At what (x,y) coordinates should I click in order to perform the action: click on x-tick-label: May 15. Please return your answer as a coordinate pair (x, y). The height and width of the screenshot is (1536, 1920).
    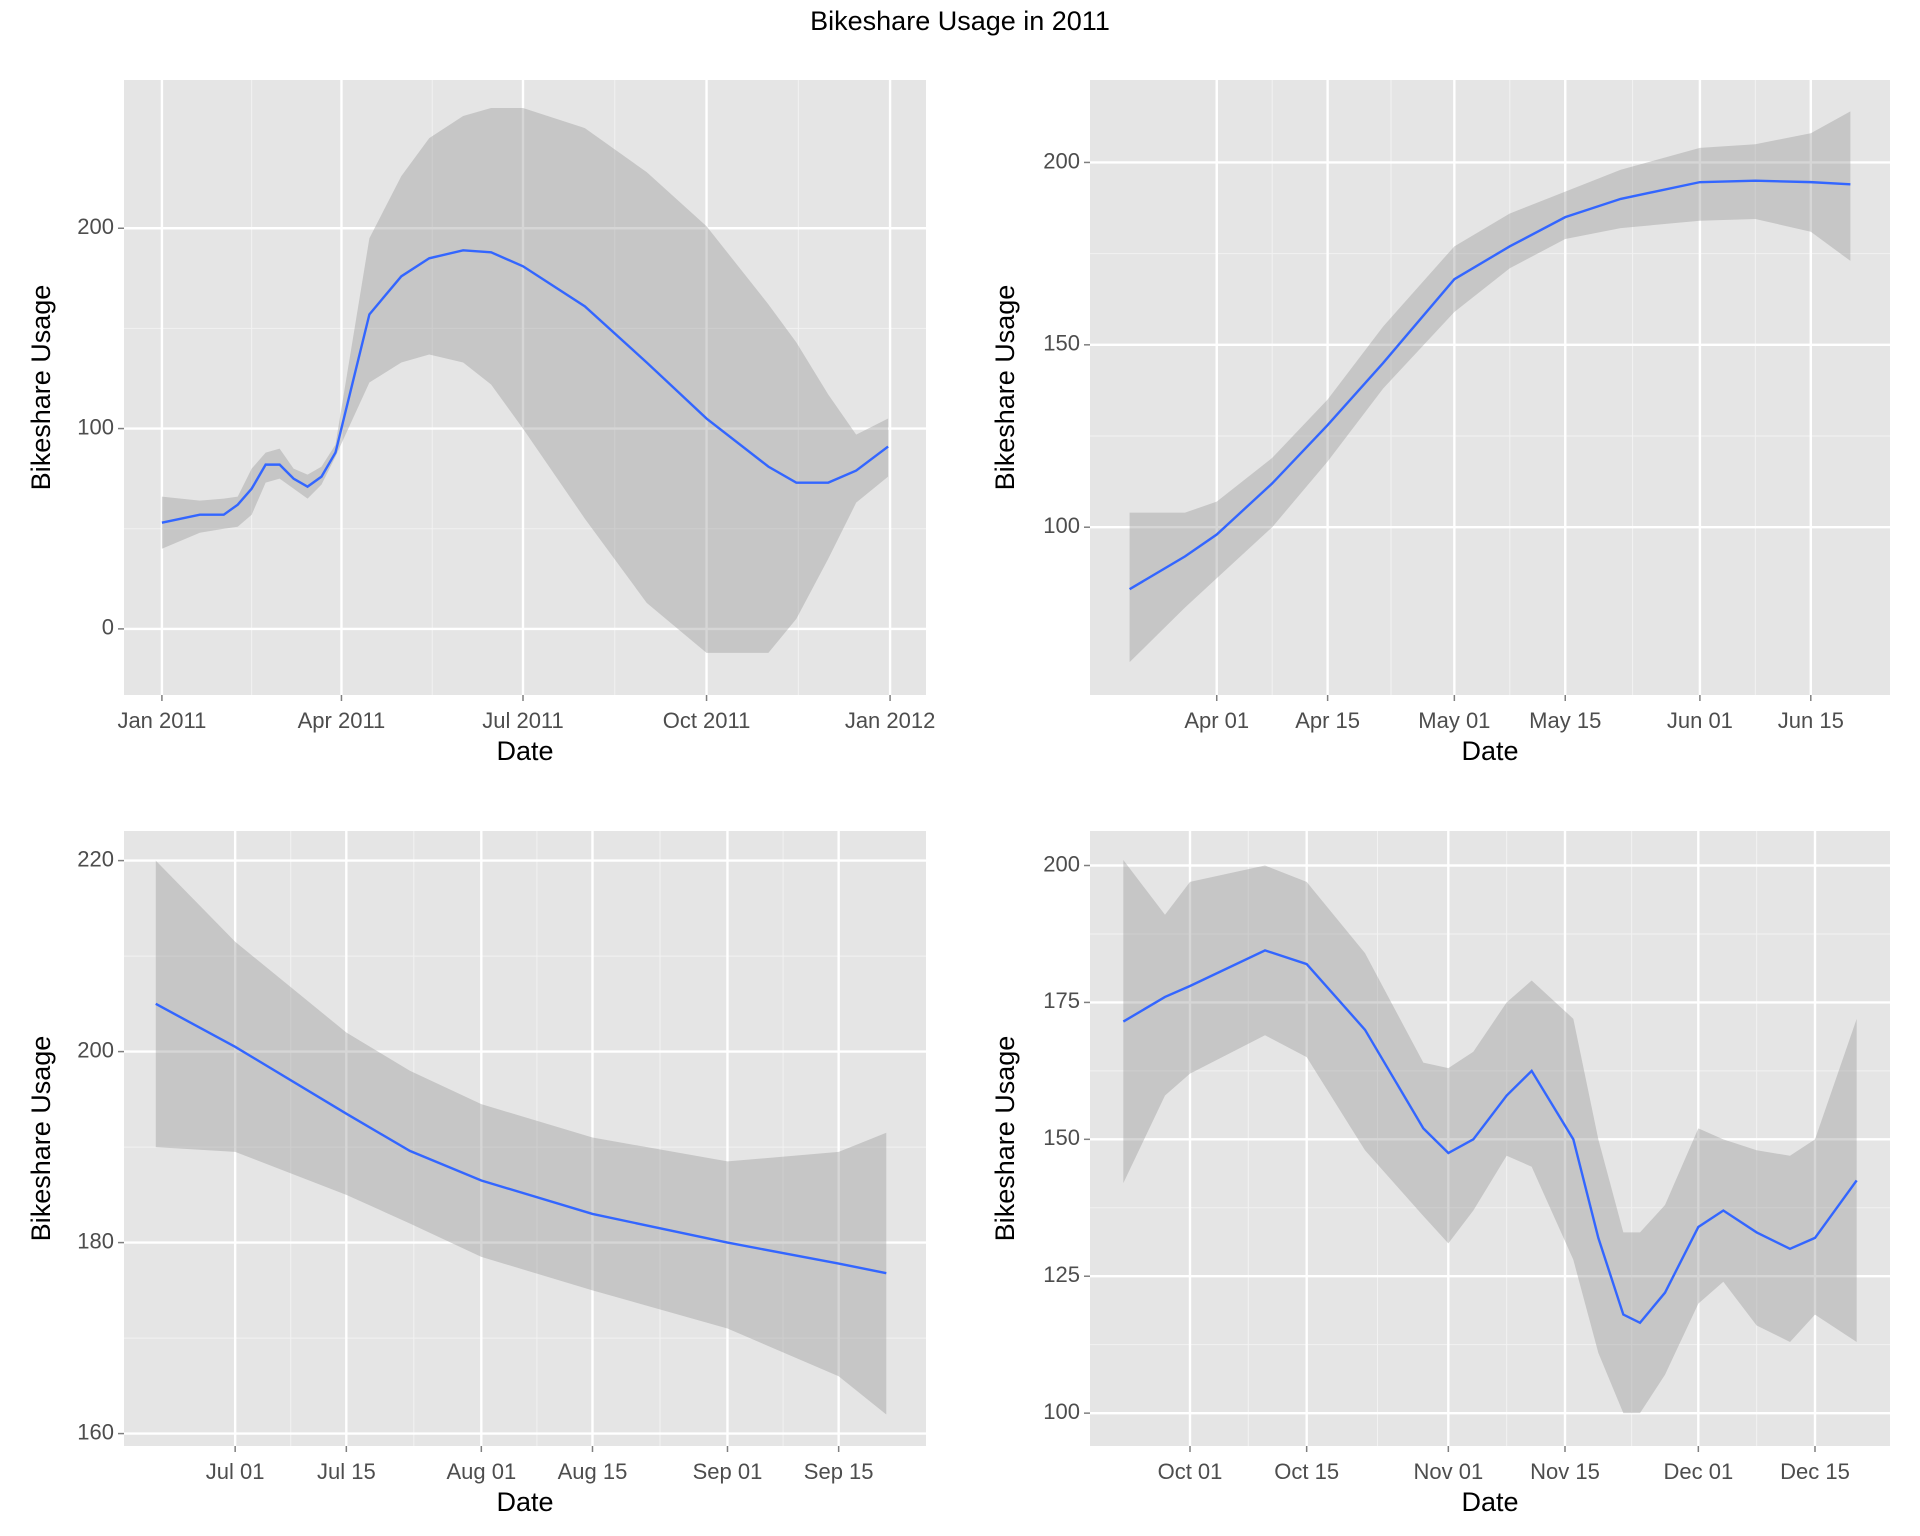
    Looking at the image, I should click on (1565, 720).